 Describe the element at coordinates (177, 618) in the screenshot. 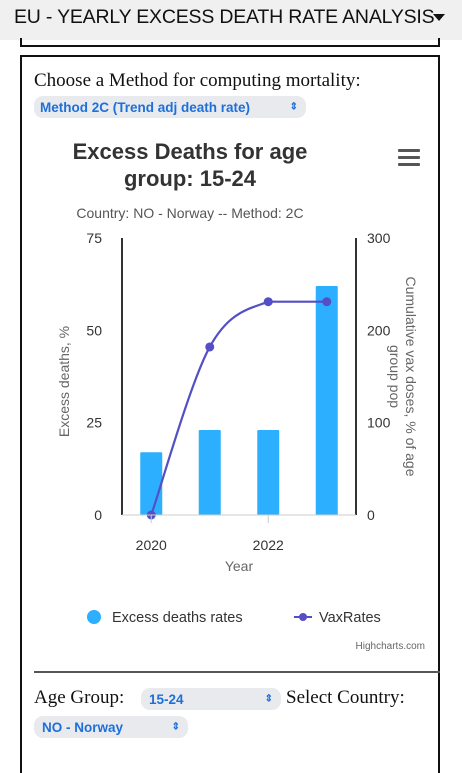

I see `legend-label-excess-deaths: Excess deaths rates` at that location.